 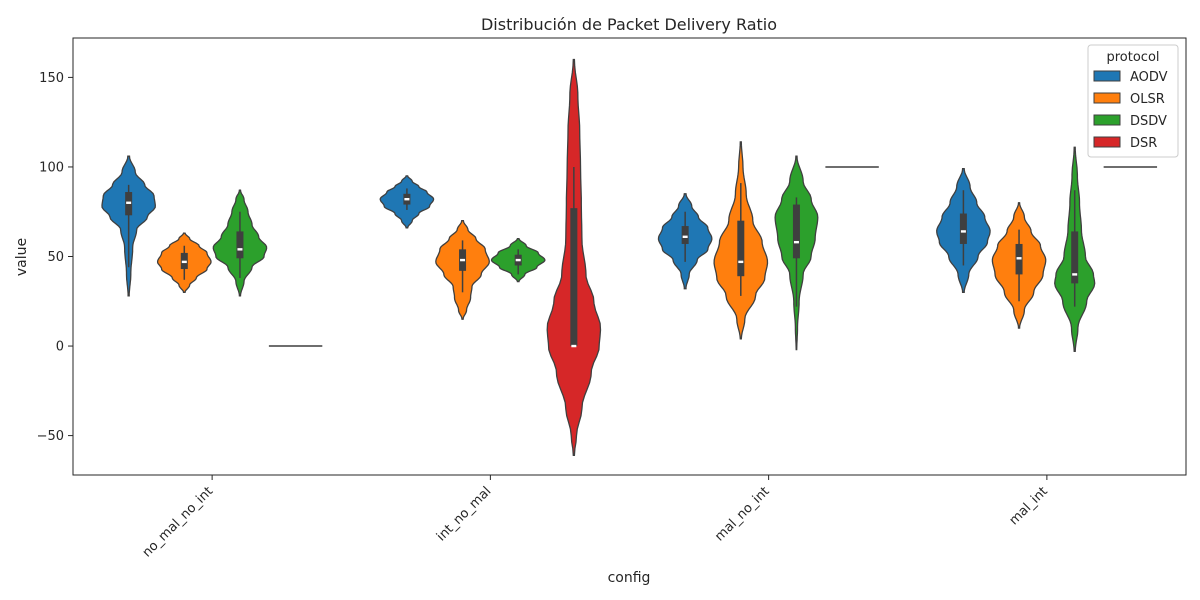 I want to click on x-tick-label: int_no_mal, so click(x=464, y=514).